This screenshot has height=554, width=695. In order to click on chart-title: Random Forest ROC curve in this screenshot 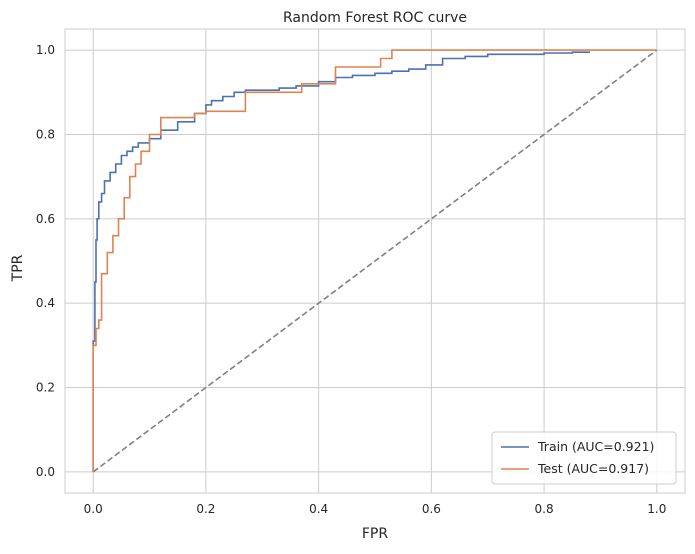, I will do `click(375, 18)`.